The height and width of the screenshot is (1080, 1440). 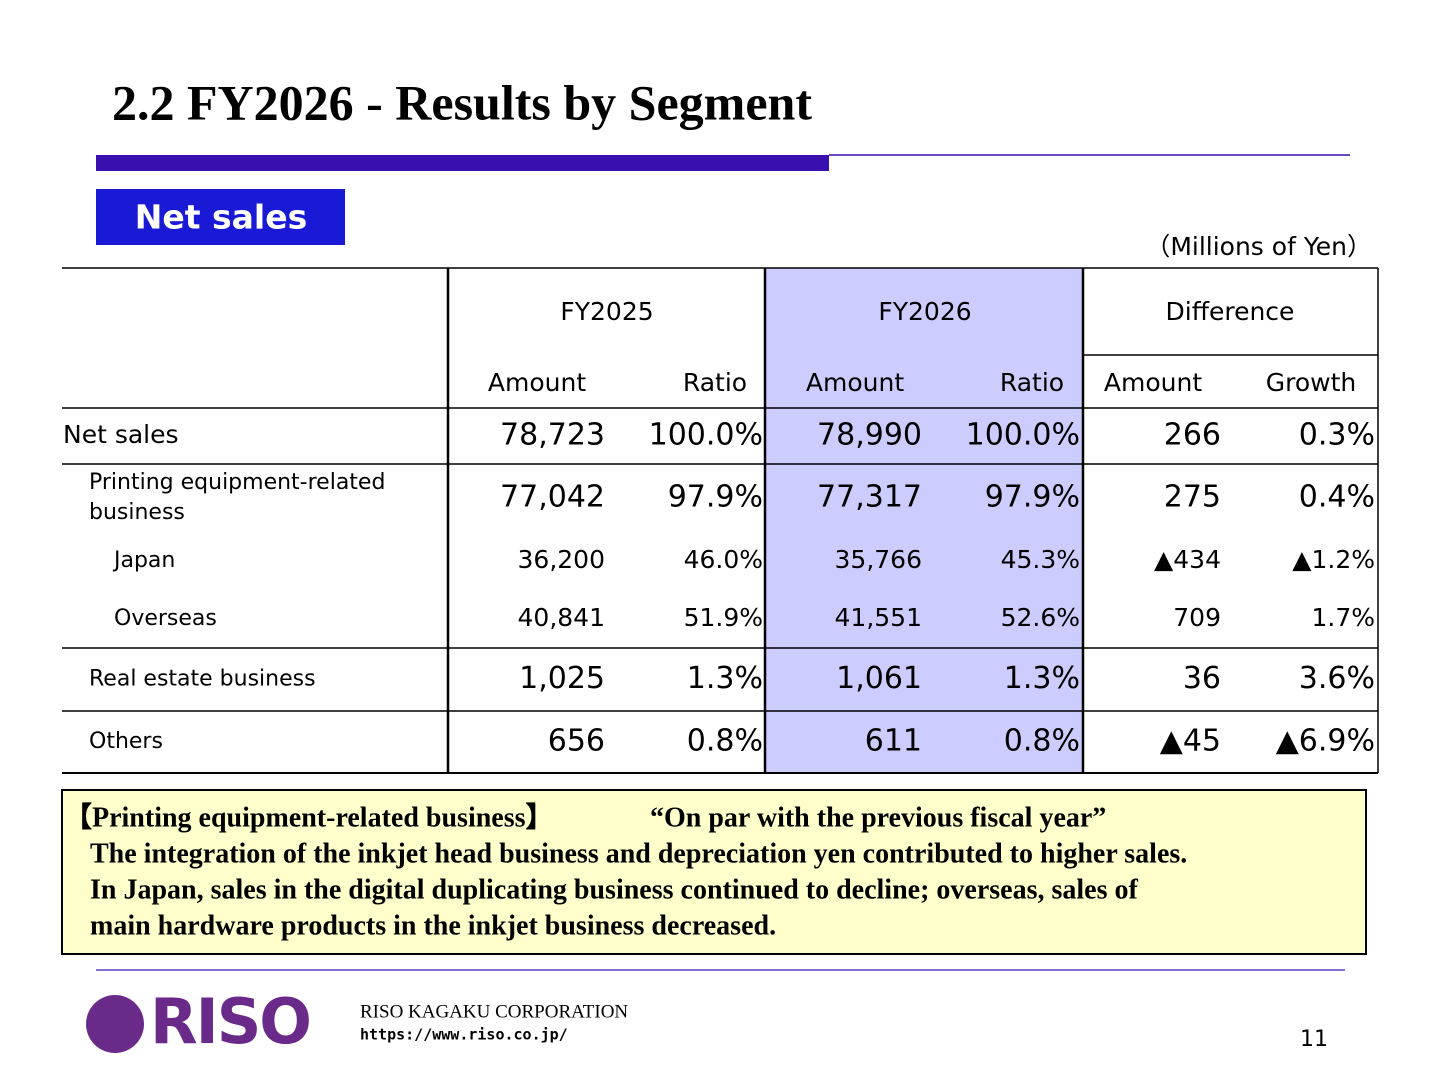 I want to click on note-box, so click(x=714, y=872).